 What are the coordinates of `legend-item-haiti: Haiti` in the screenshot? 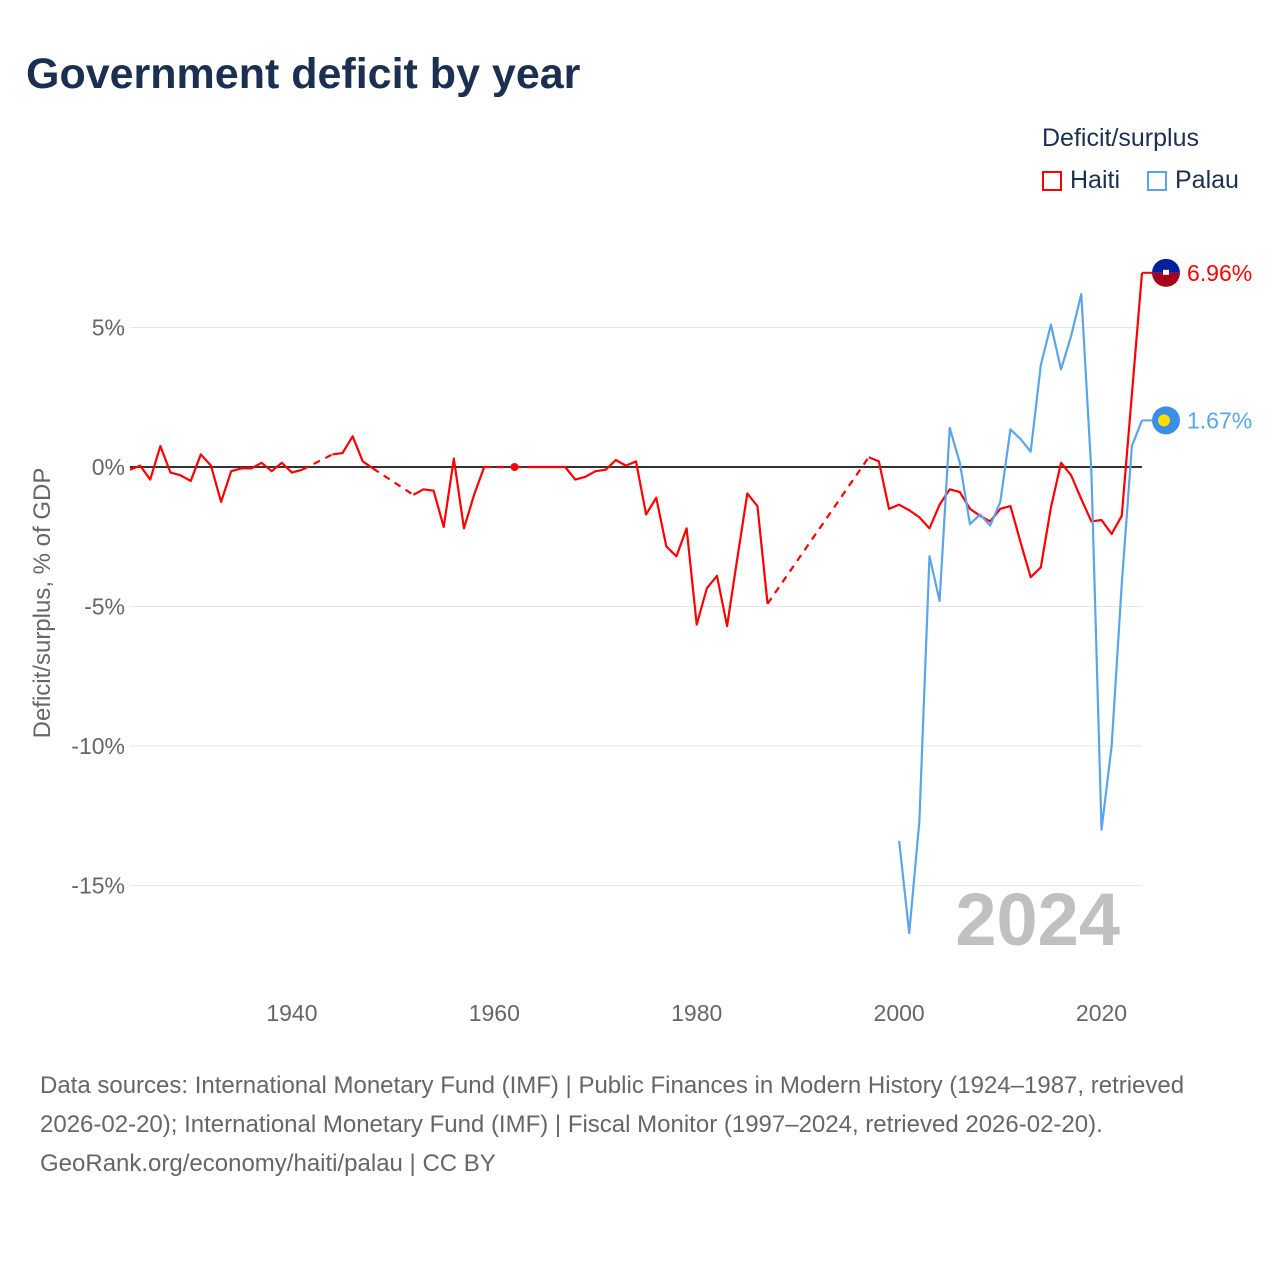 It's located at (1081, 180).